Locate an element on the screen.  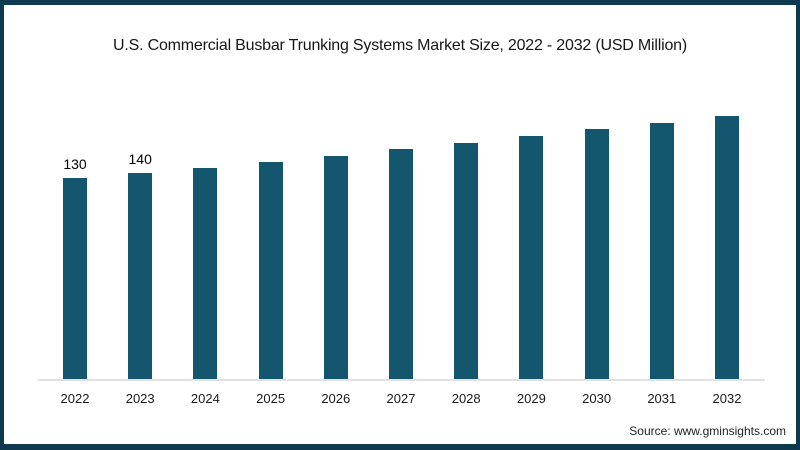
x-axis-label: 2022 is located at coordinates (75, 398).